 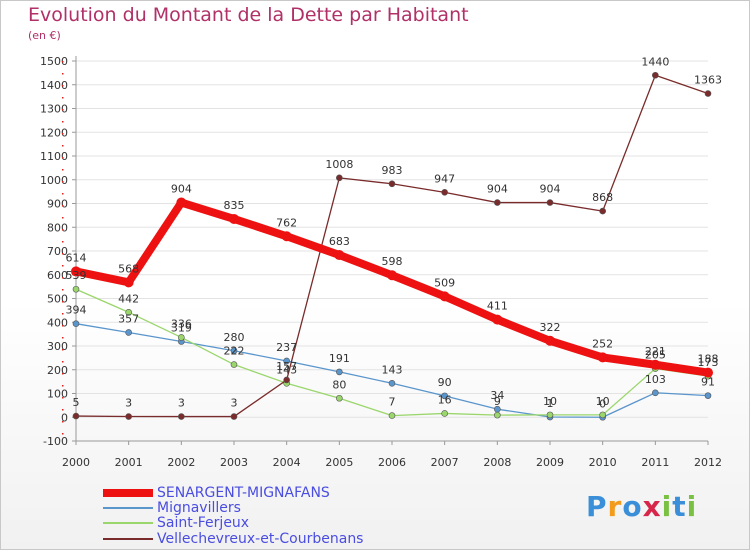 I want to click on data-label-0: 509, so click(x=444, y=282).